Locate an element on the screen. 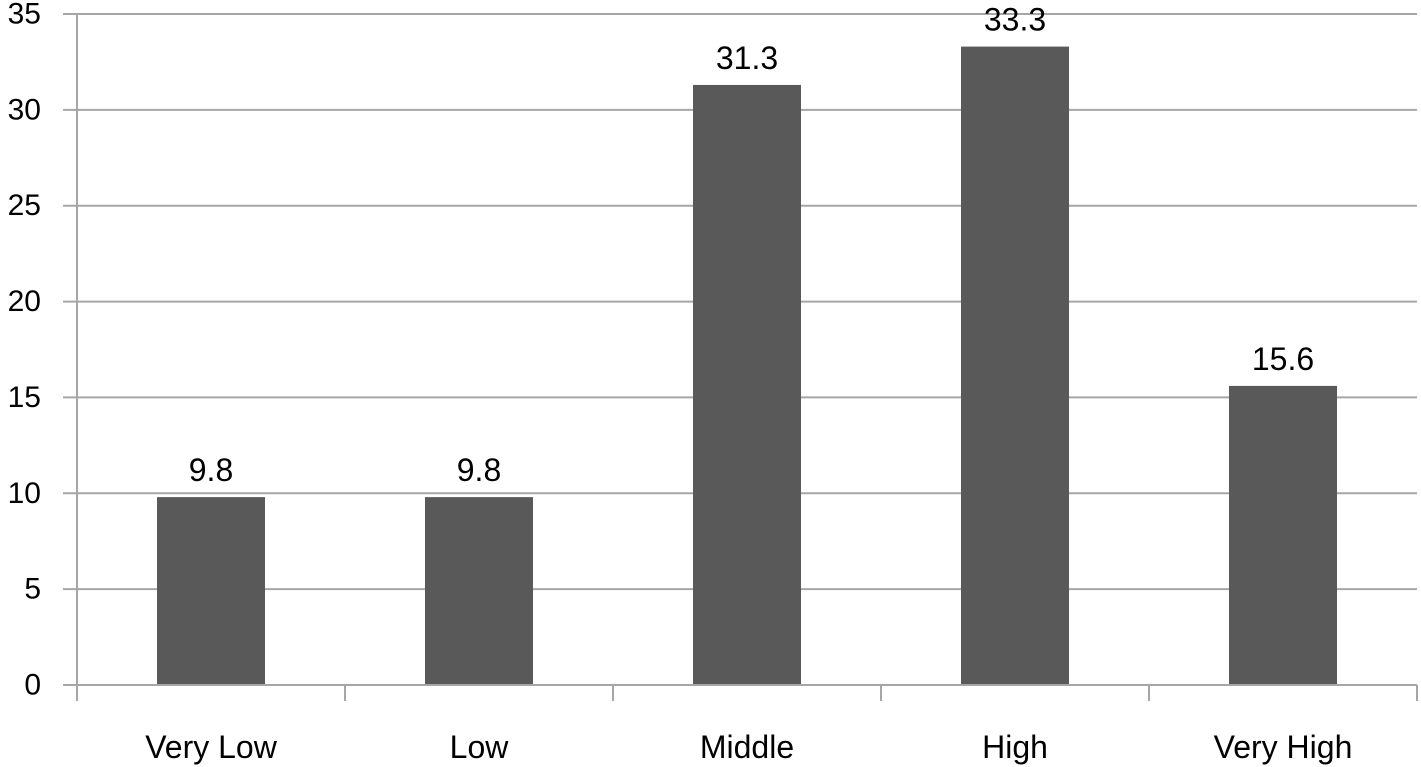  y-tick-label: 25 is located at coordinates (24, 205).